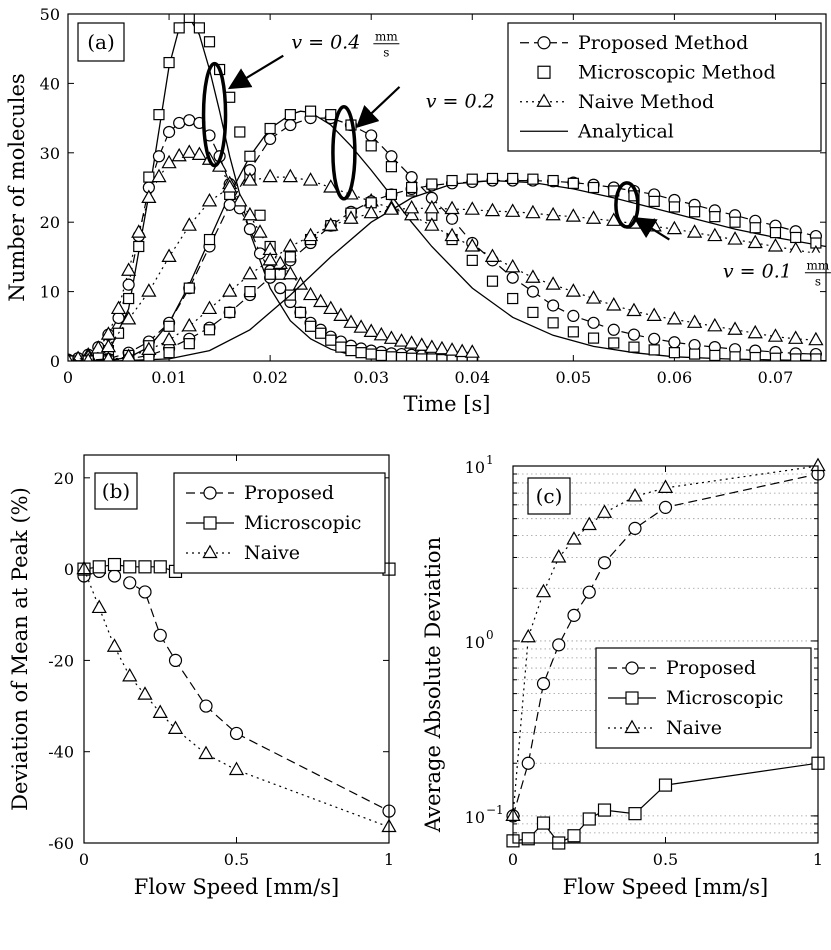  What do you see at coordinates (386, 53) in the screenshot?
I see `annotation-unit-den: s` at bounding box center [386, 53].